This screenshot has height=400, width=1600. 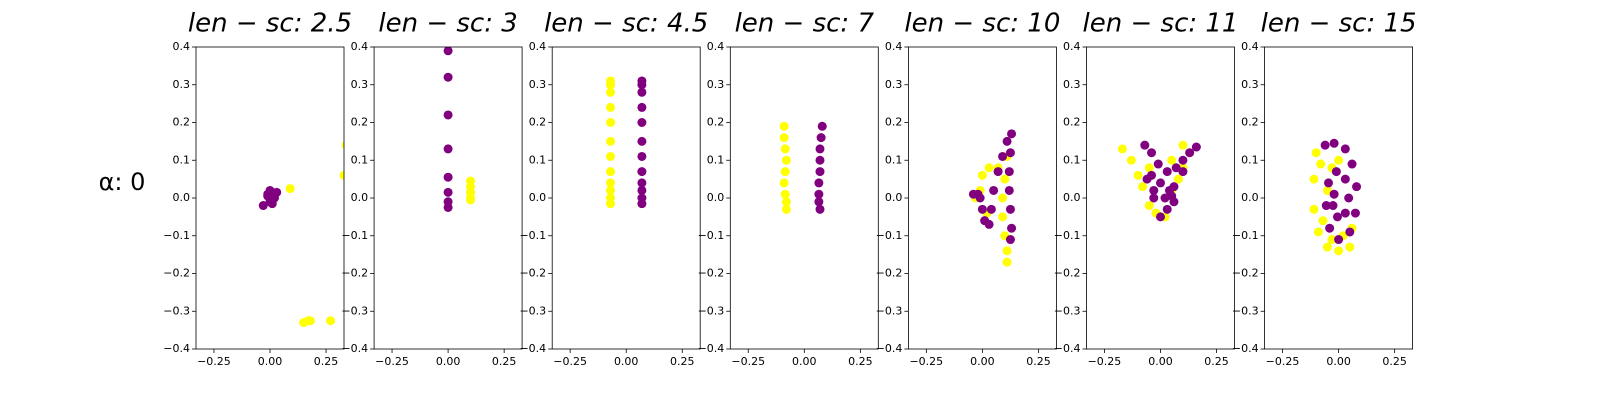 What do you see at coordinates (1339, 24) in the screenshot?
I see `subplot-title: len − sc: 15` at bounding box center [1339, 24].